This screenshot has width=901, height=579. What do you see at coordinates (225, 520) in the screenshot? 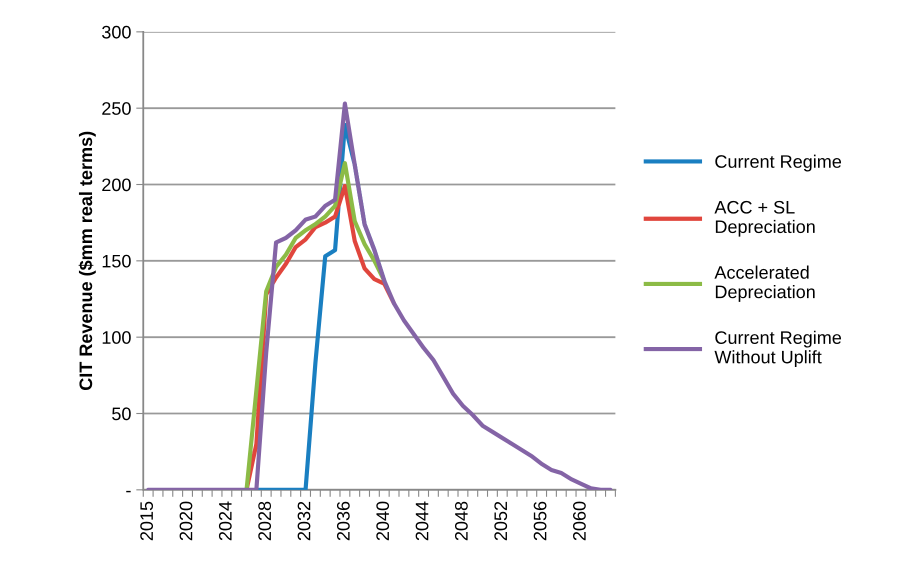
I see `x-tick-label: 2024` at bounding box center [225, 520].